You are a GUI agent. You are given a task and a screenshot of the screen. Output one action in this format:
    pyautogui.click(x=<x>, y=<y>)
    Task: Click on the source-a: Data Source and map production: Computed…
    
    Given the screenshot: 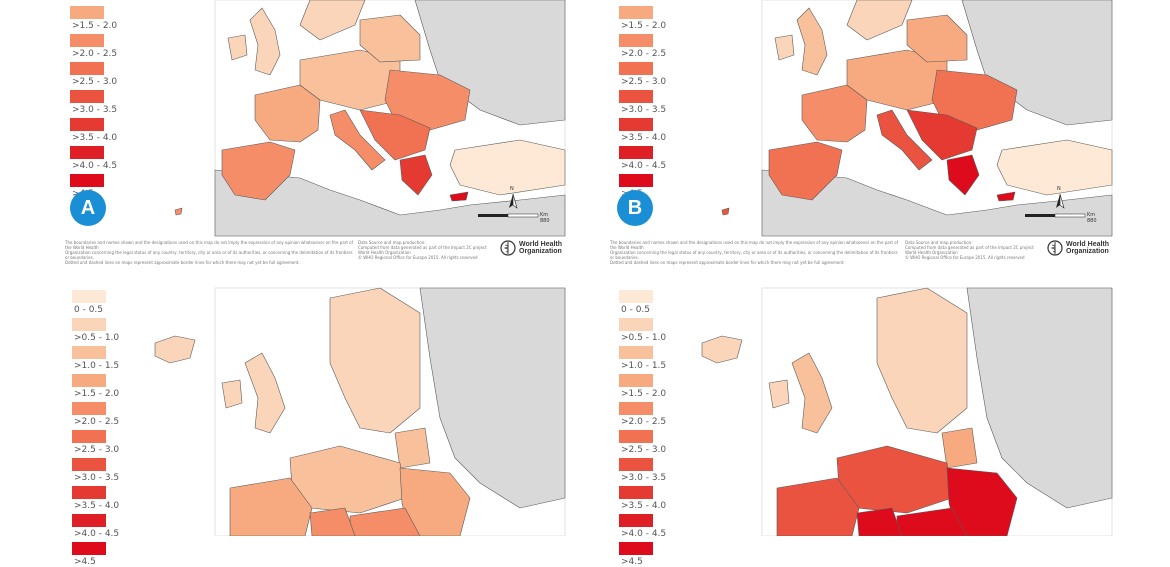 What is the action you would take?
    pyautogui.click(x=423, y=250)
    